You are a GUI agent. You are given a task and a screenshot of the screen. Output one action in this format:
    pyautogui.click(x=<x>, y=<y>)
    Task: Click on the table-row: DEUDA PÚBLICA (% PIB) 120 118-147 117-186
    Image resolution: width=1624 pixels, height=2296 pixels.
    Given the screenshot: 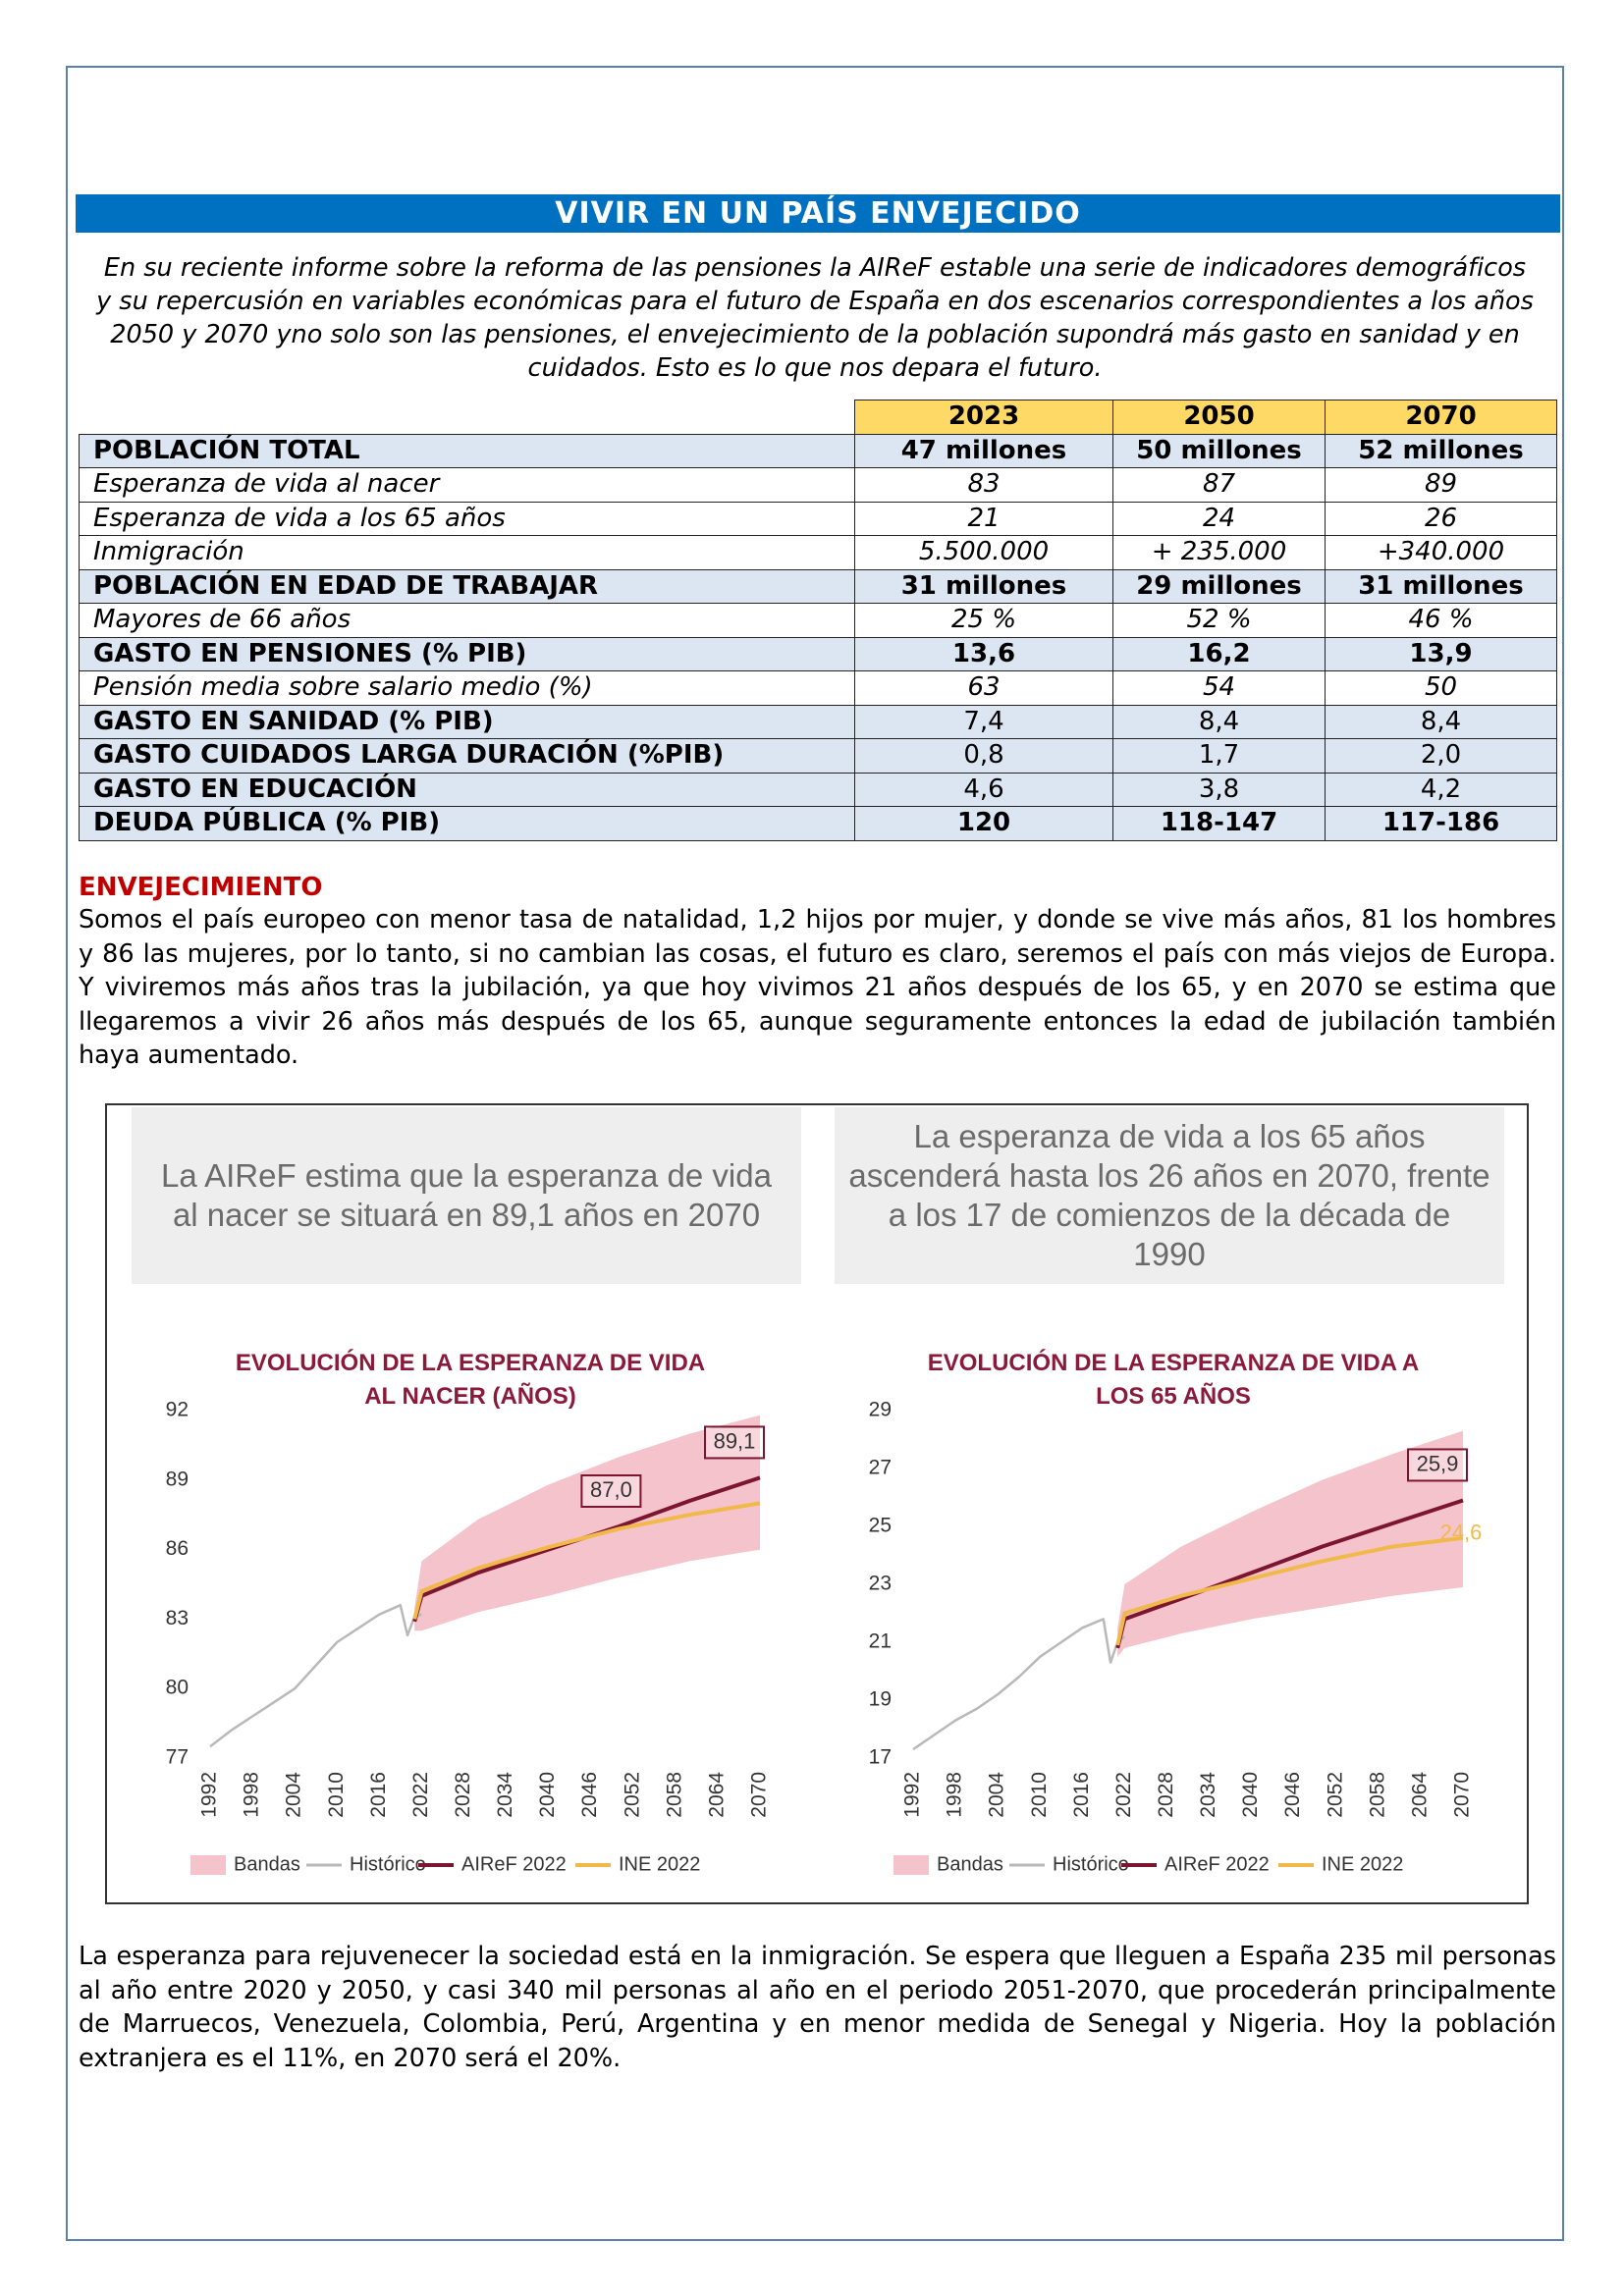 What is the action you would take?
    pyautogui.click(x=818, y=823)
    